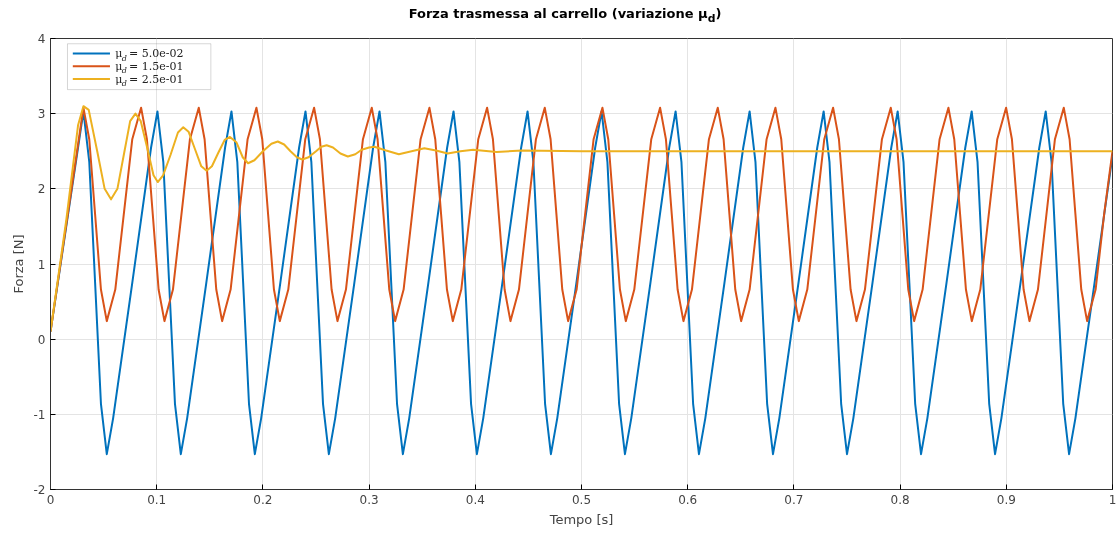 This screenshot has height=533, width=1120. What do you see at coordinates (39, 490) in the screenshot?
I see `y-tick-label: -2` at bounding box center [39, 490].